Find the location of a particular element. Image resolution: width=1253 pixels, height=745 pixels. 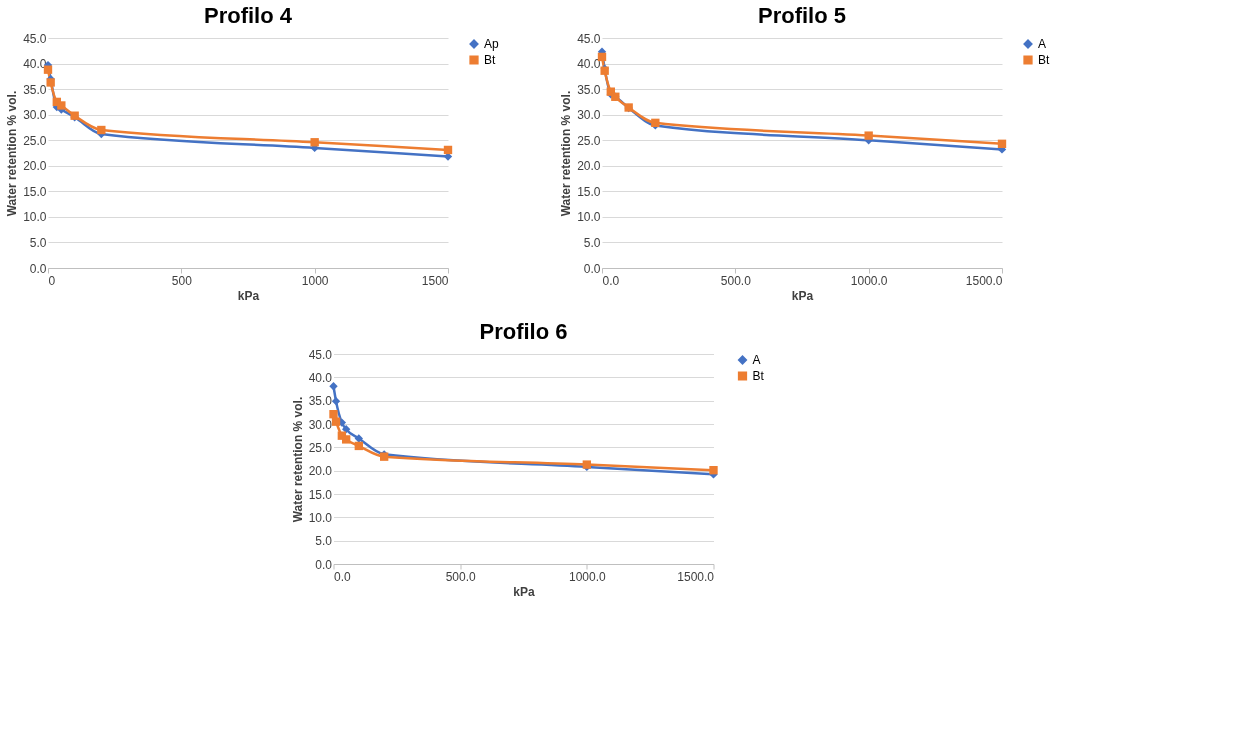

chart-title: Profilo 6 is located at coordinates (523, 331).